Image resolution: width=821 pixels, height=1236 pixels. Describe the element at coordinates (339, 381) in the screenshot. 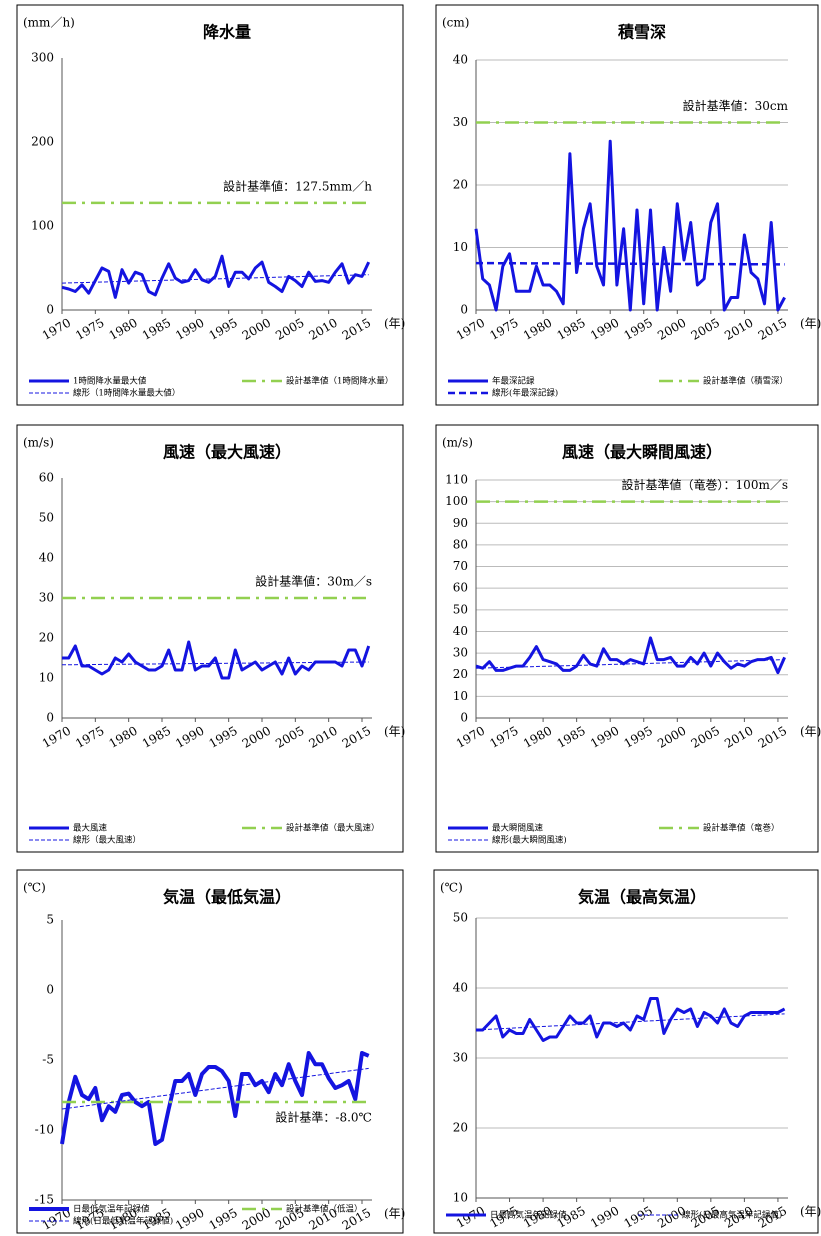

I see `legend-label: 設計基準値（1時間降水量）` at that location.